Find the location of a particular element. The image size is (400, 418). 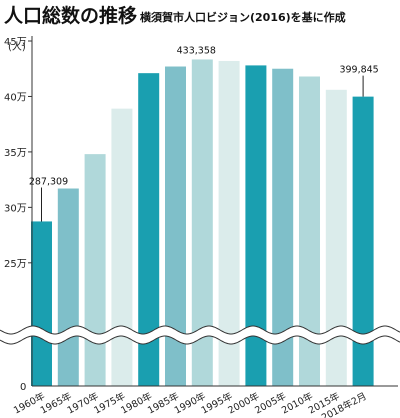

y-tick-label-2: 35万 is located at coordinates (15, 153).